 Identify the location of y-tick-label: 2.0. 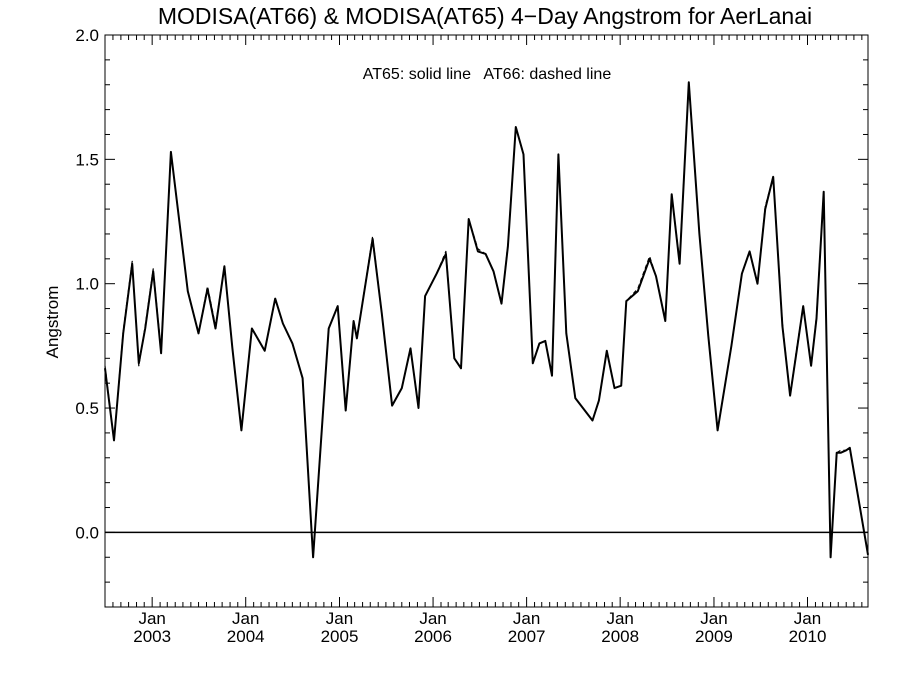
(87, 35).